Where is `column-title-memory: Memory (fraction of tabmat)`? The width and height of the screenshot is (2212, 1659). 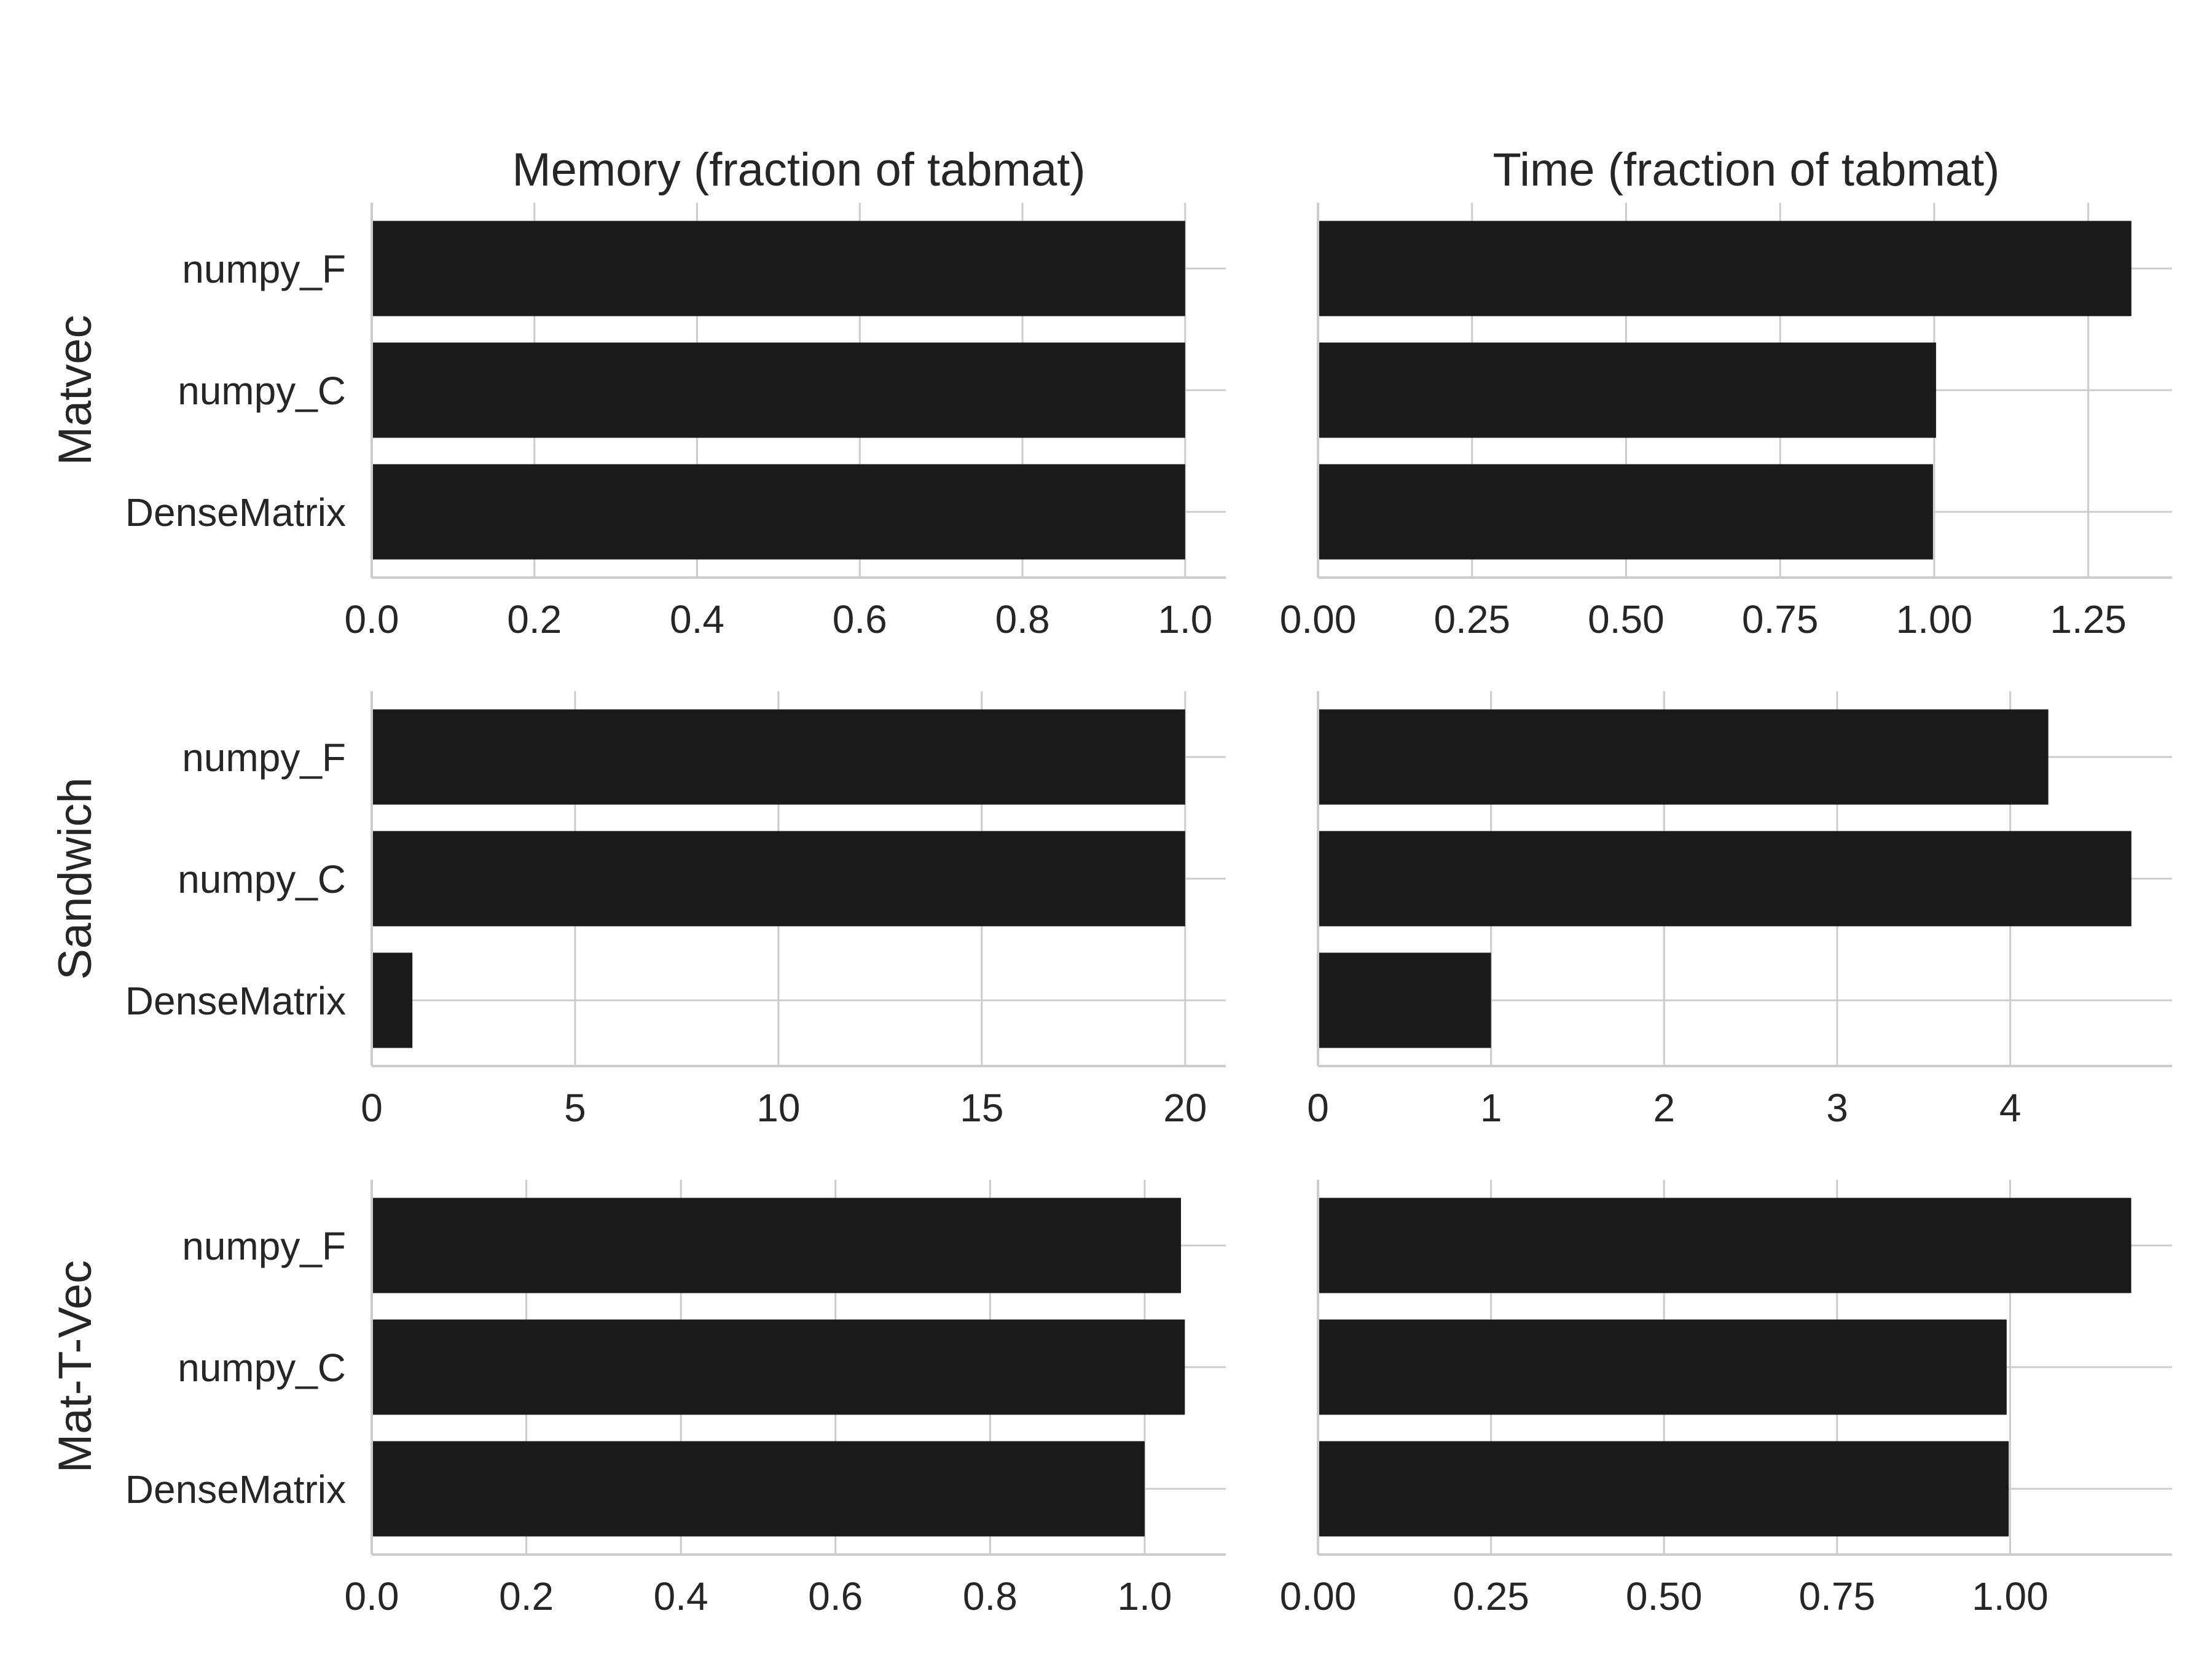
column-title-memory: Memory (fraction of tabmat) is located at coordinates (798, 170).